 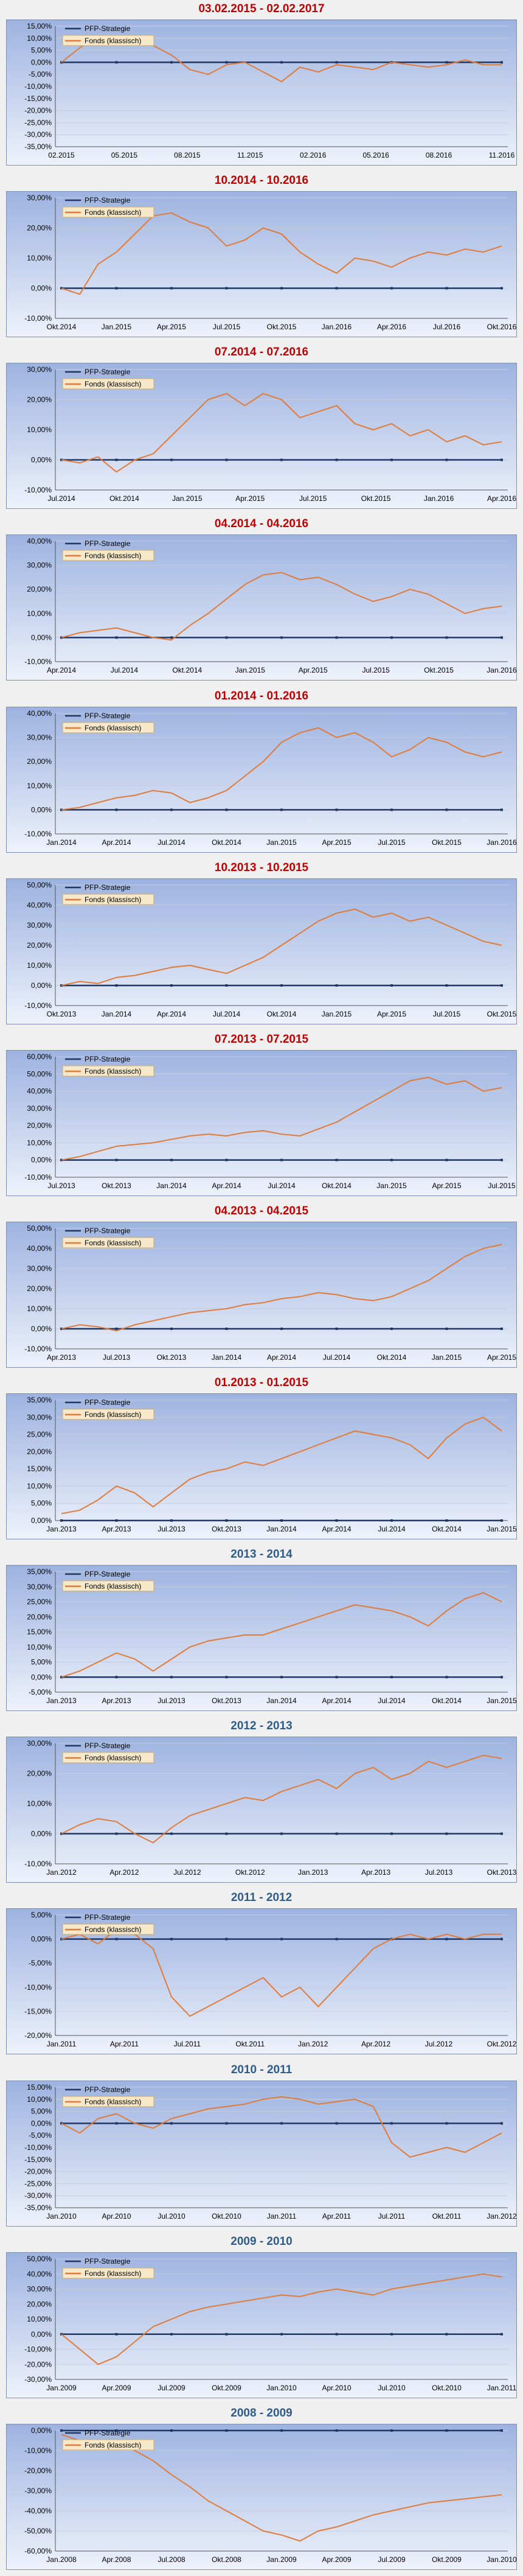 What do you see at coordinates (41, 1915) in the screenshot?
I see `y-tick-label: 5,00%` at bounding box center [41, 1915].